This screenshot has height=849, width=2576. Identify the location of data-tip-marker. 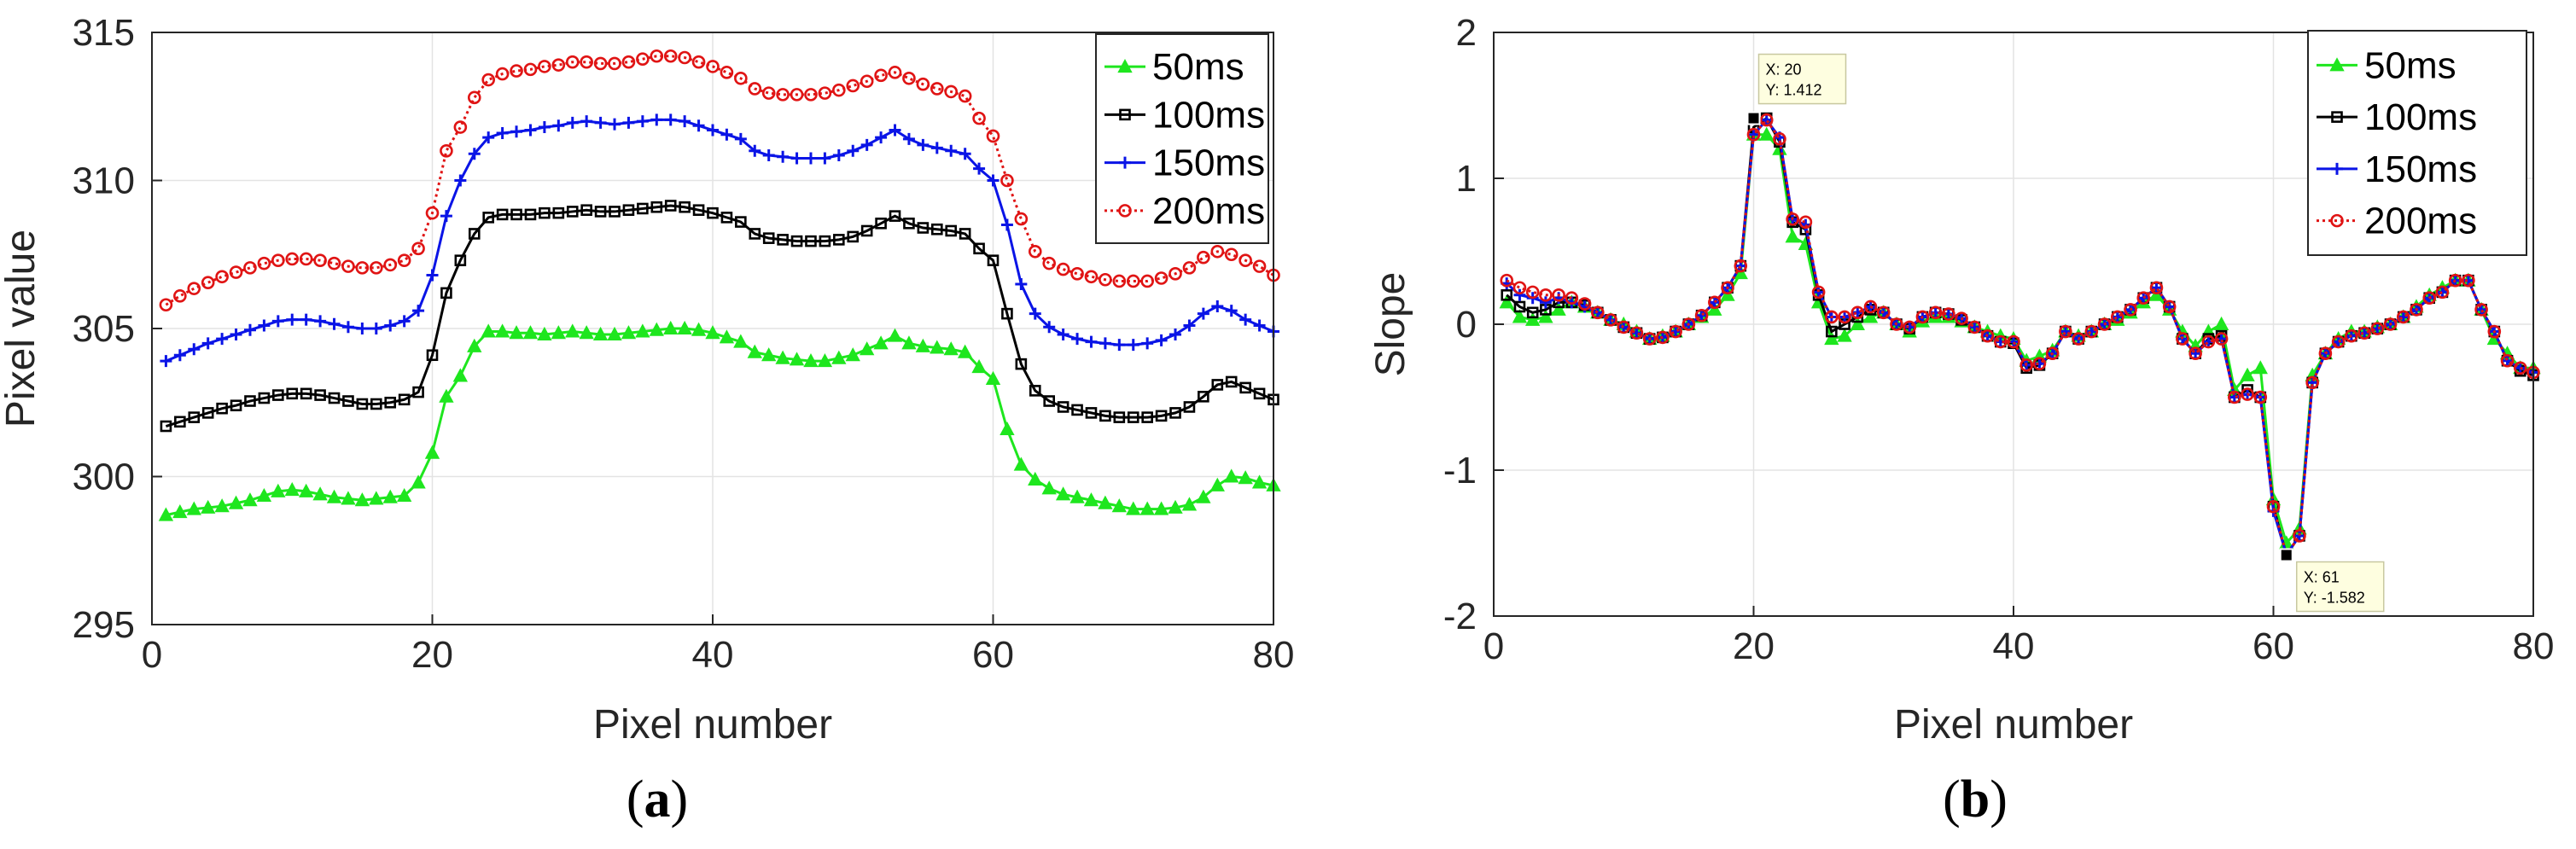
(1753, 118).